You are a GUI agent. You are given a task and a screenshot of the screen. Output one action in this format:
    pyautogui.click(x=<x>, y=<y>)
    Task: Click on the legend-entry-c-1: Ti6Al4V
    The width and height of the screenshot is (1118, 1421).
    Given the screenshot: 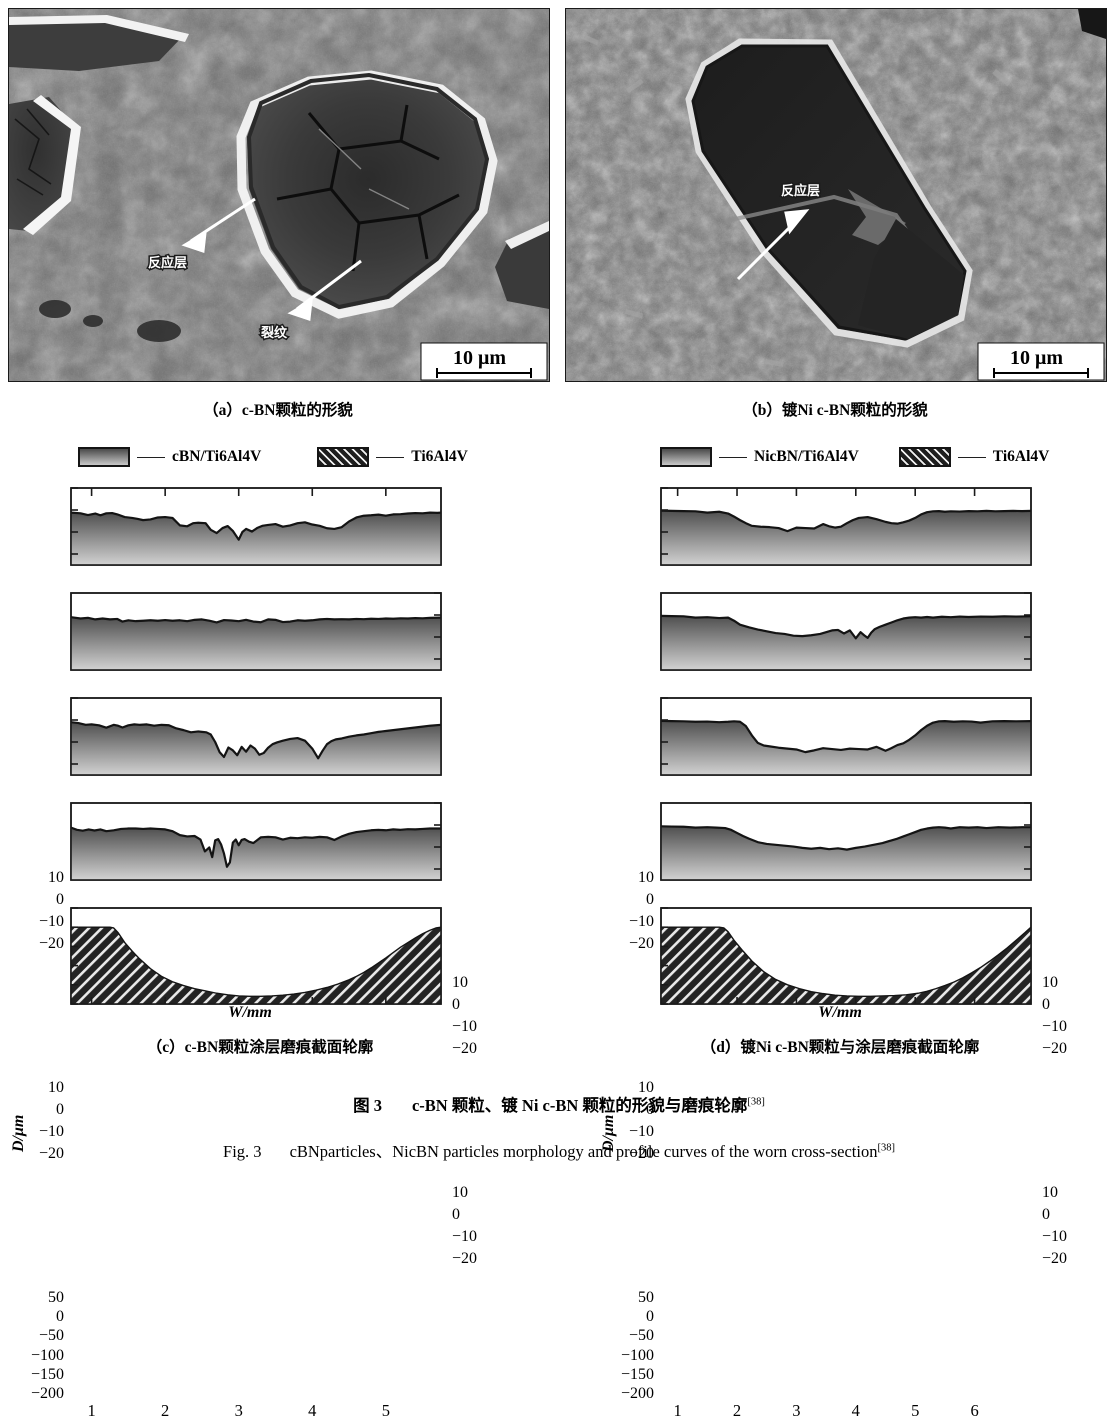 What is the action you would take?
    pyautogui.click(x=392, y=457)
    